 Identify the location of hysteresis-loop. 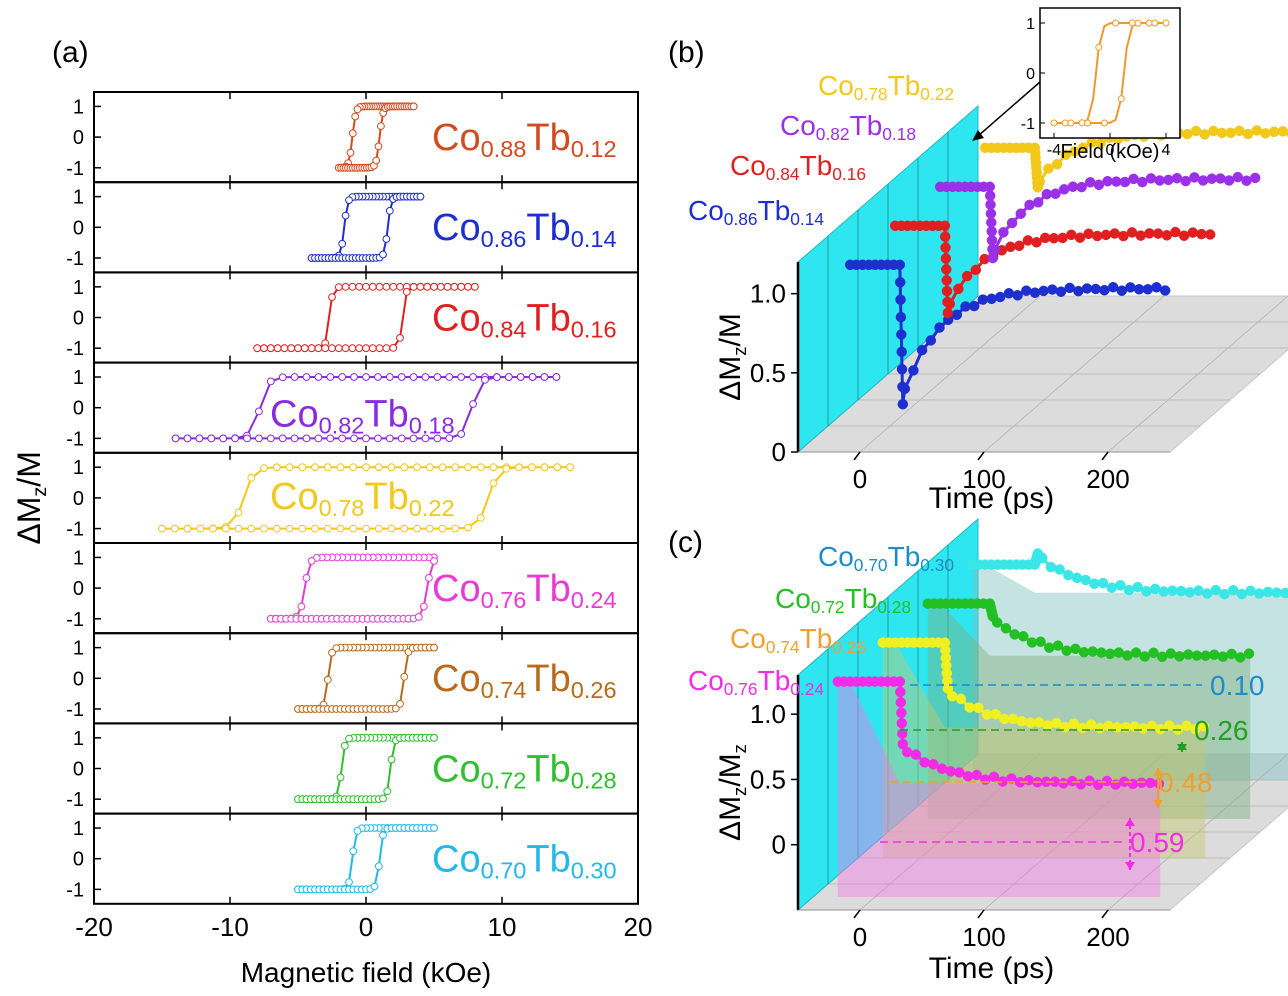
(365, 768).